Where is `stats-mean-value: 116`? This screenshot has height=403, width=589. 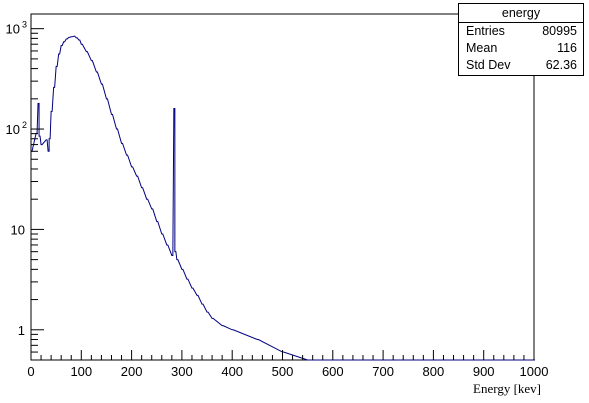
stats-mean-value: 116 is located at coordinates (567, 48).